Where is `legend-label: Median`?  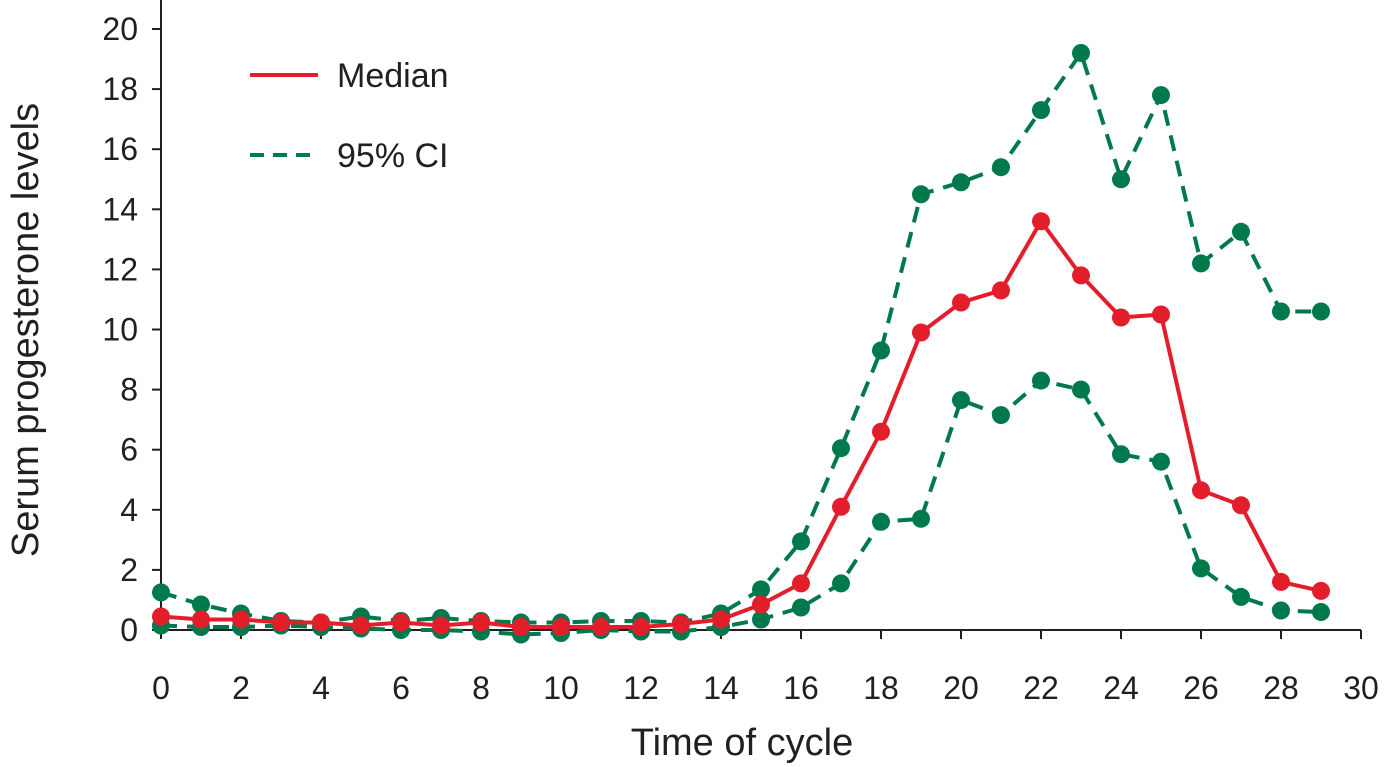
legend-label: Median is located at coordinates (393, 76).